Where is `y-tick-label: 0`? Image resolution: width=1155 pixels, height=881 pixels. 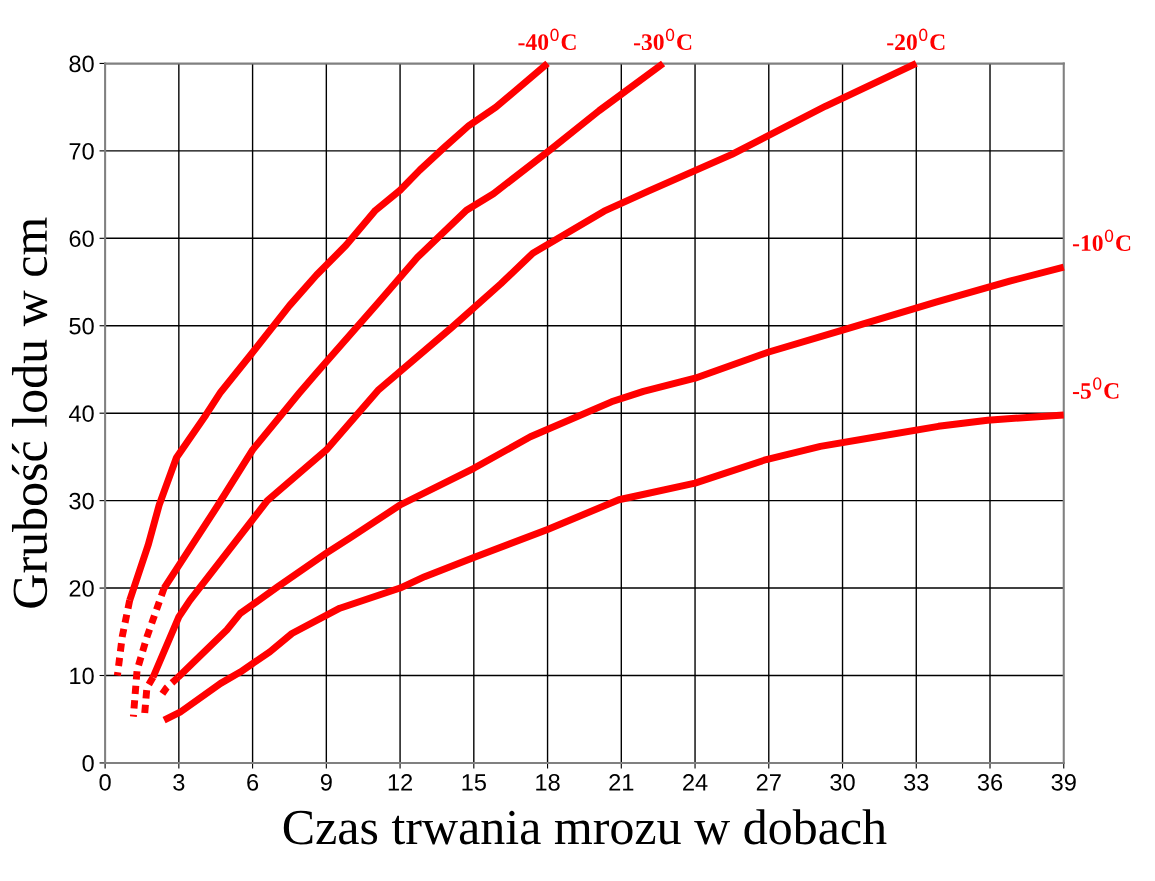
y-tick-label: 0 is located at coordinates (88, 763).